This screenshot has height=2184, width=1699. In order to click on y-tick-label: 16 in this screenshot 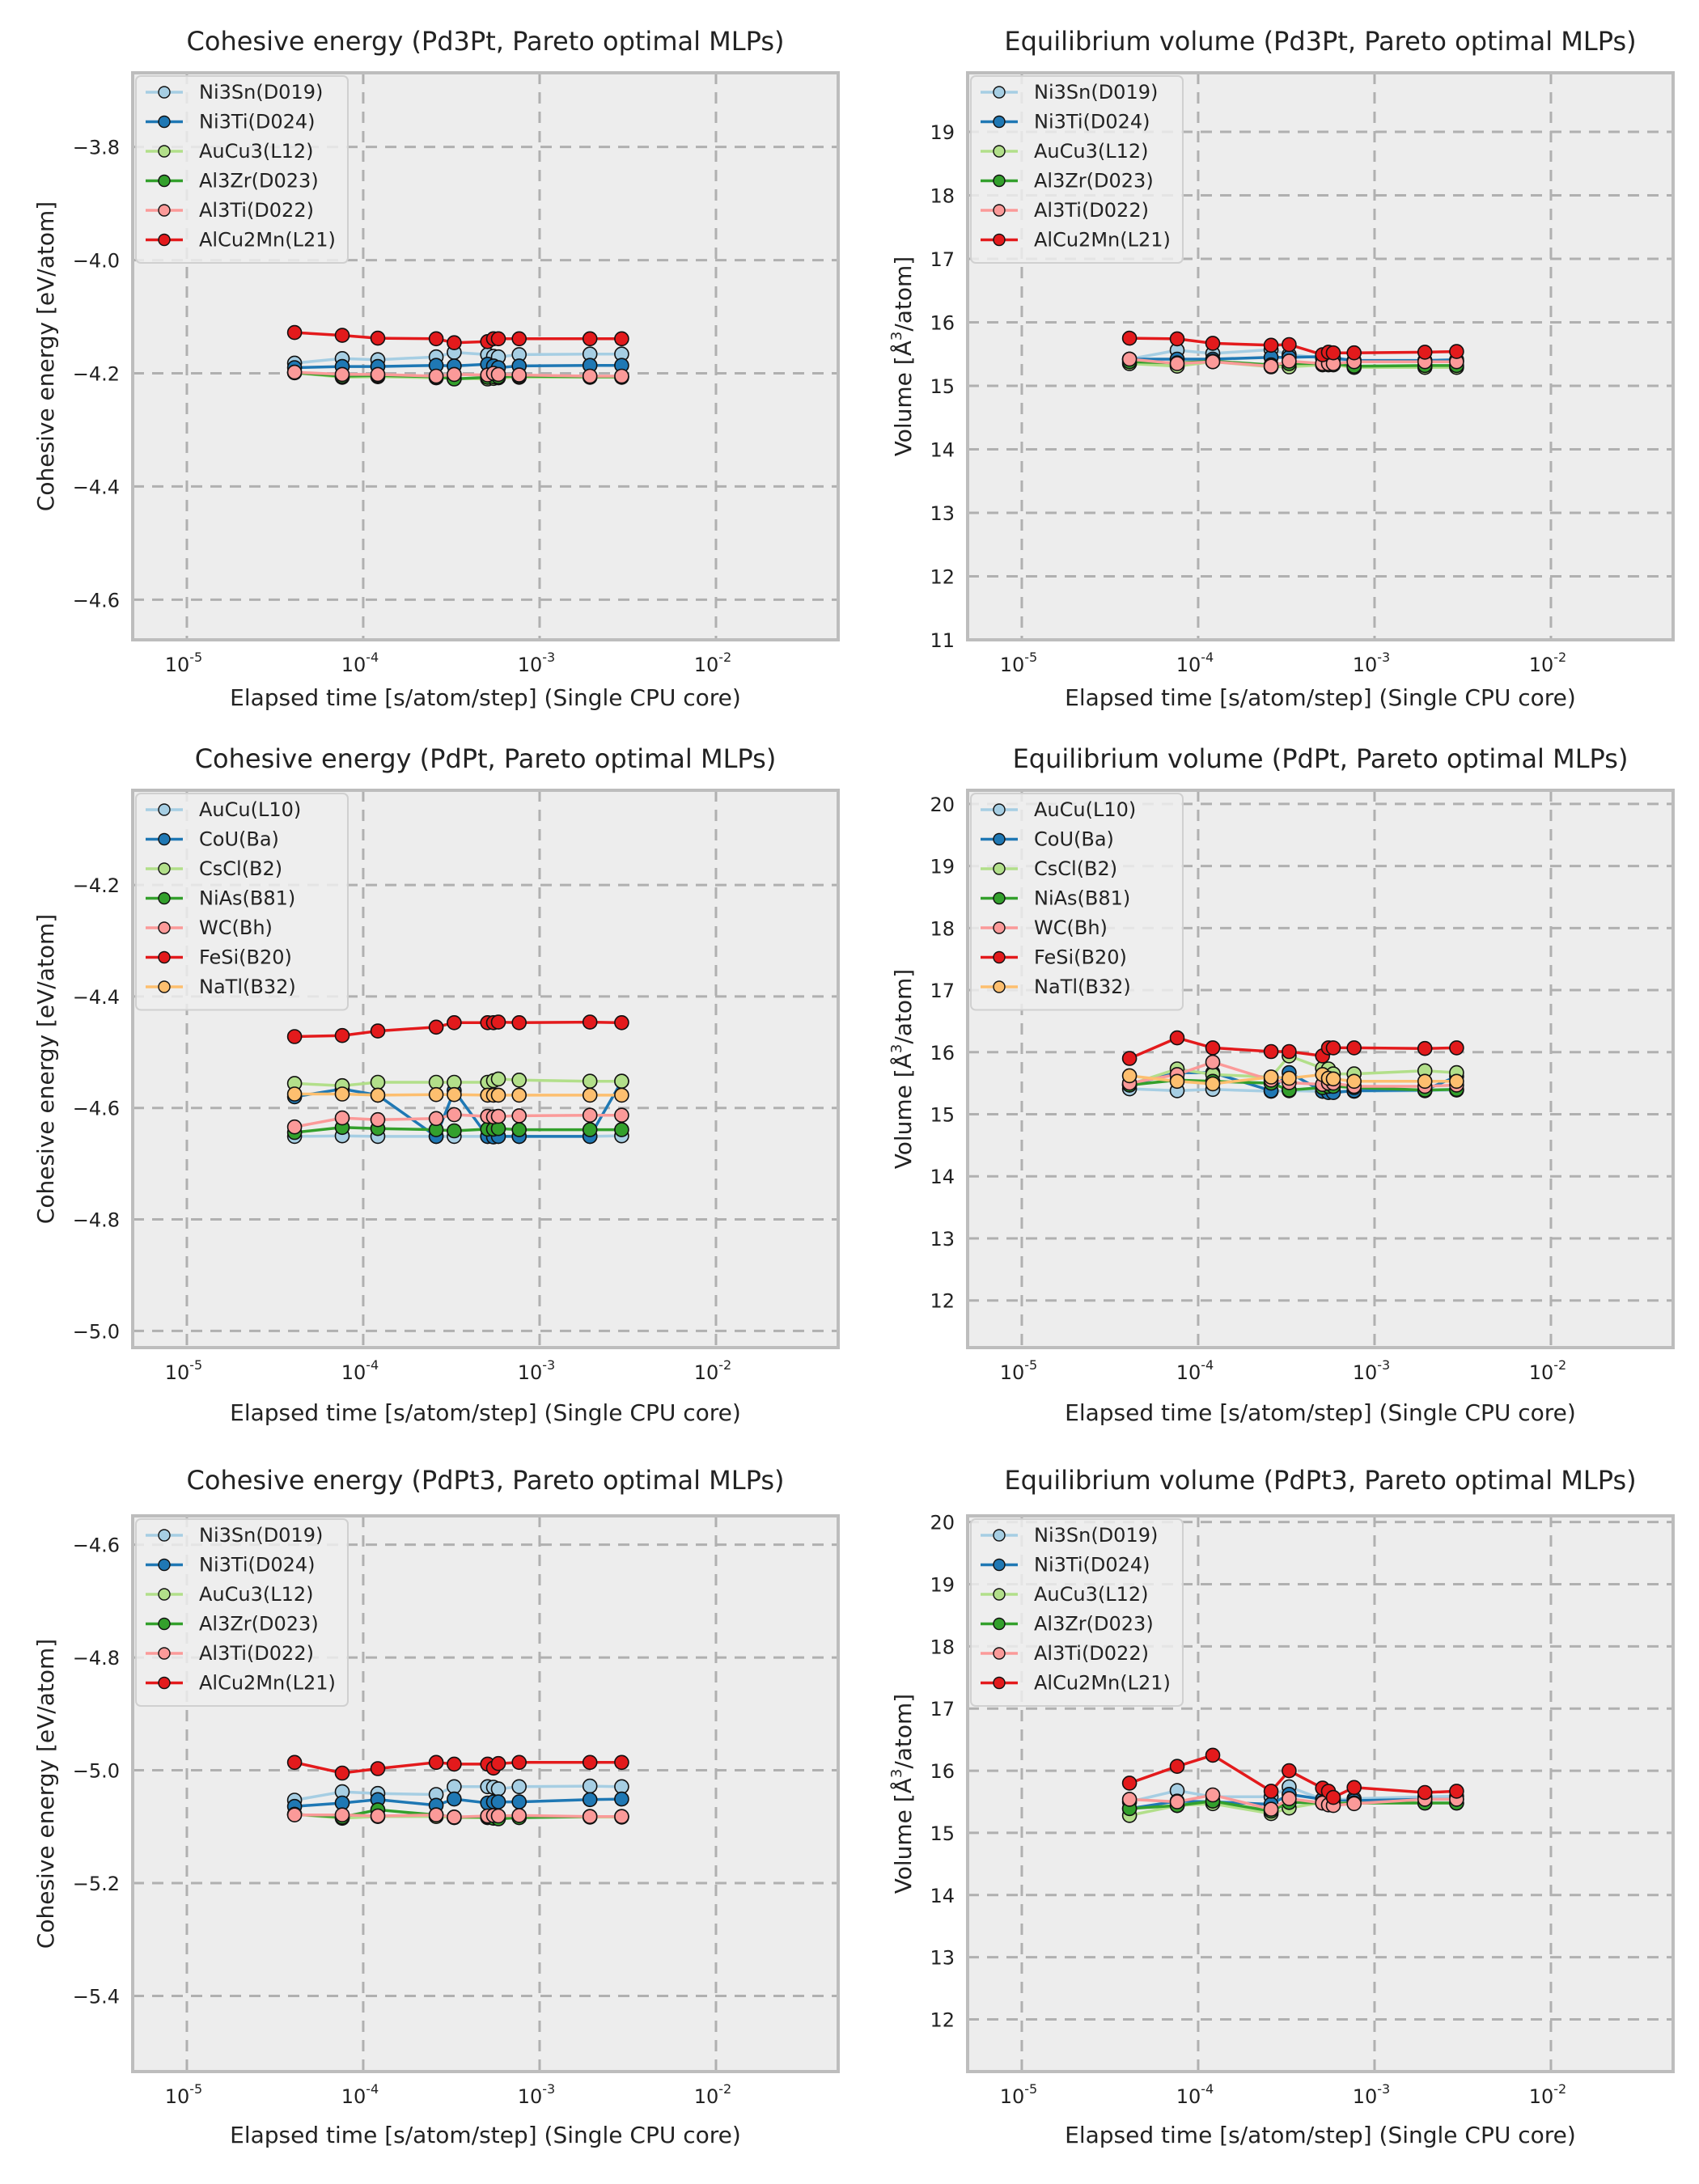, I will do `click(942, 1053)`.